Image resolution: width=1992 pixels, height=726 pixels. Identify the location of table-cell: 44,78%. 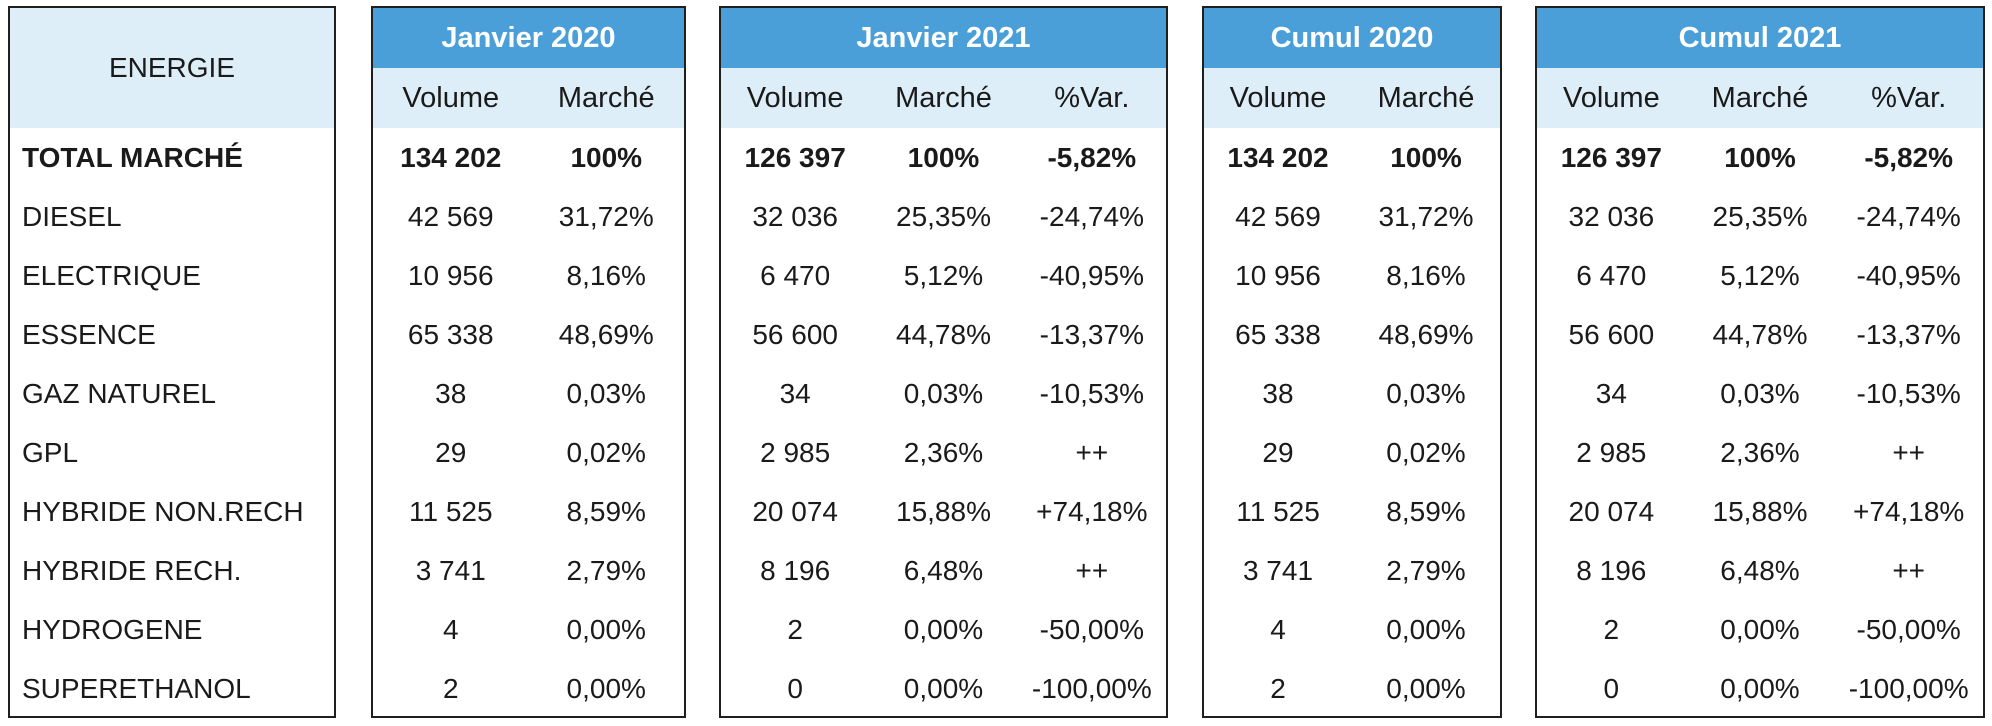
(943, 334).